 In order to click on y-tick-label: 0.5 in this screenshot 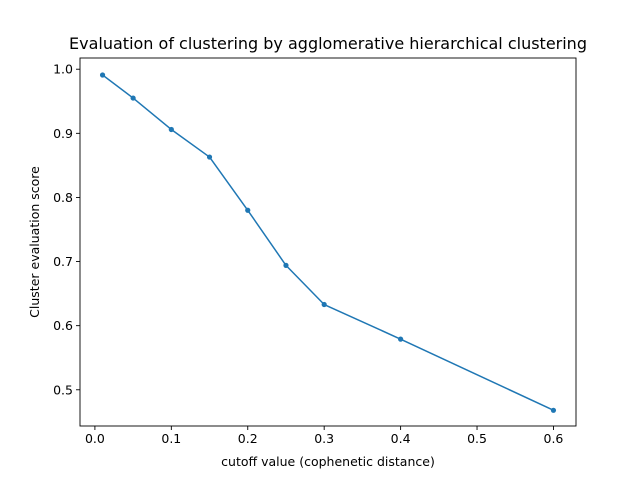, I will do `click(63, 389)`.